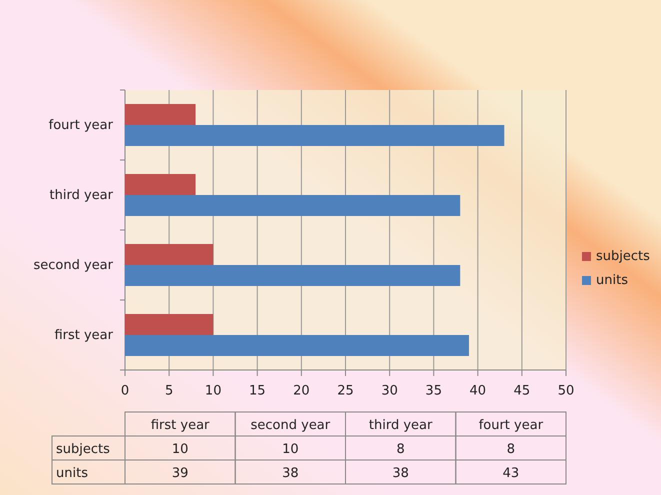 The width and height of the screenshot is (661, 495). What do you see at coordinates (213, 391) in the screenshot?
I see `x-tick-label: 10` at bounding box center [213, 391].